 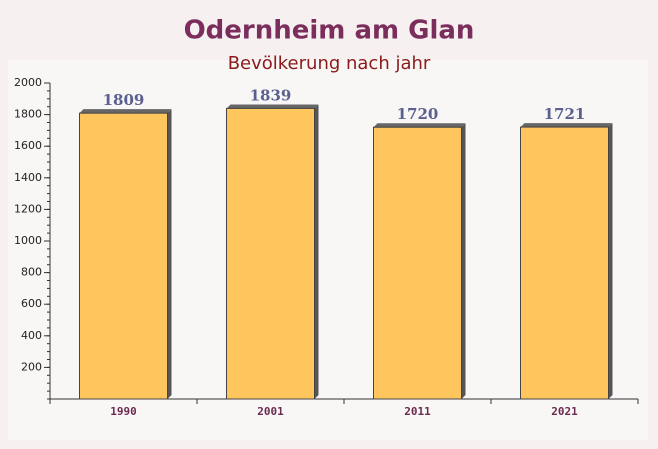 What do you see at coordinates (270, 411) in the screenshot?
I see `x-tick-label: 2001` at bounding box center [270, 411].